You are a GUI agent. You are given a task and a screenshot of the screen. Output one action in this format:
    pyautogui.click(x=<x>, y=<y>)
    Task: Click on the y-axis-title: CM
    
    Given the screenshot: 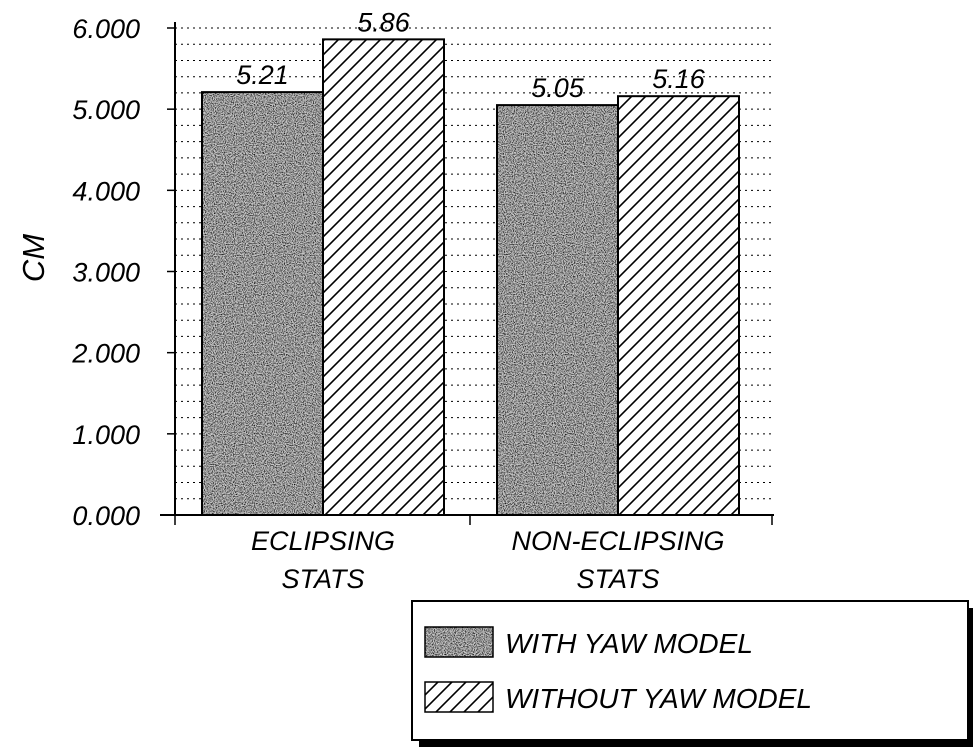 What is the action you would take?
    pyautogui.click(x=33, y=258)
    